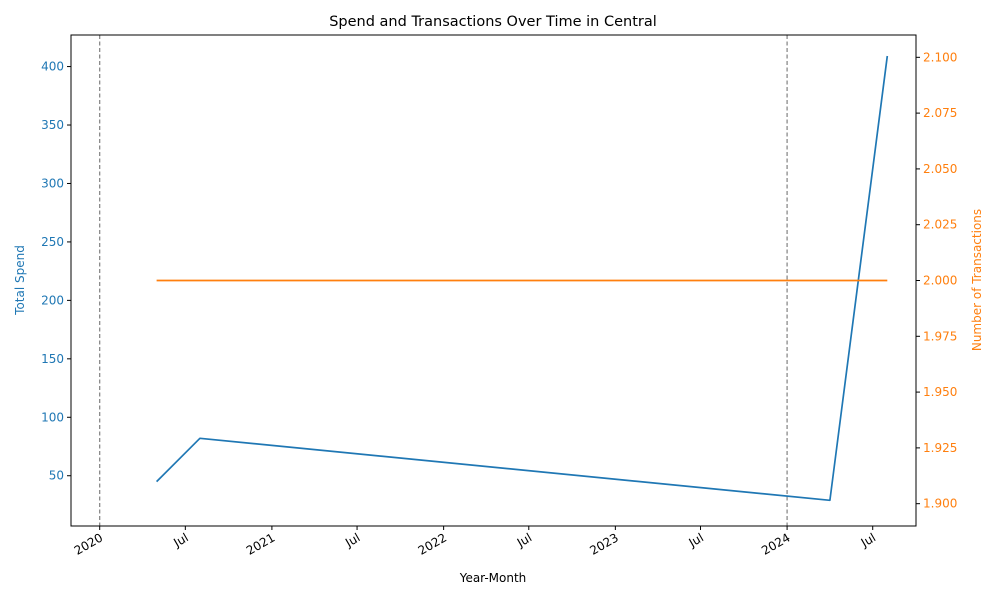 Image resolution: width=1000 pixels, height=600 pixels. I want to click on right-y-tick-label: 2.050, so click(940, 169).